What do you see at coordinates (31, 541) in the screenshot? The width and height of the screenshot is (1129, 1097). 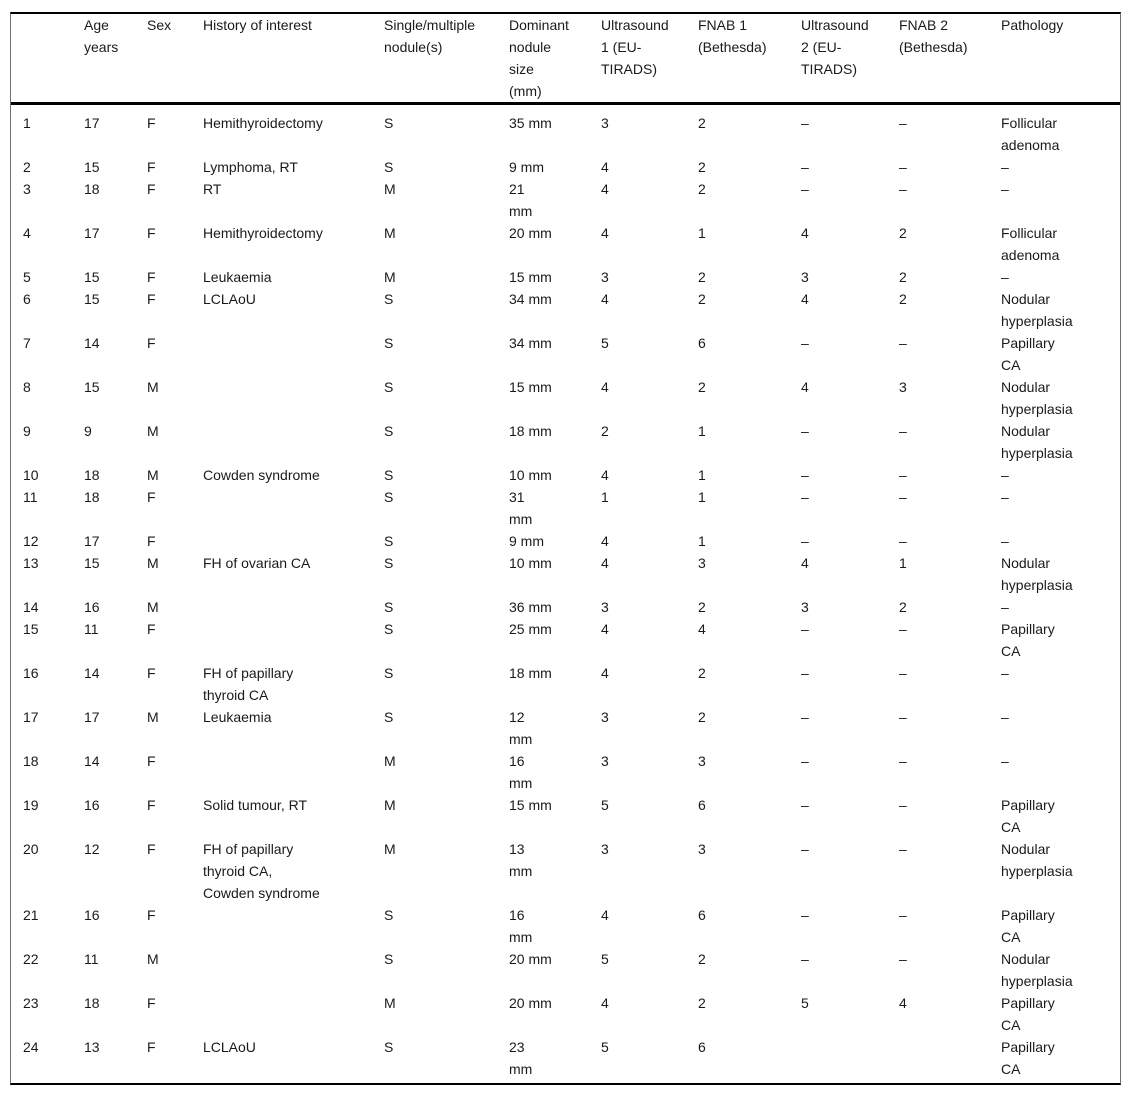 I see `cell-row_number: 12` at bounding box center [31, 541].